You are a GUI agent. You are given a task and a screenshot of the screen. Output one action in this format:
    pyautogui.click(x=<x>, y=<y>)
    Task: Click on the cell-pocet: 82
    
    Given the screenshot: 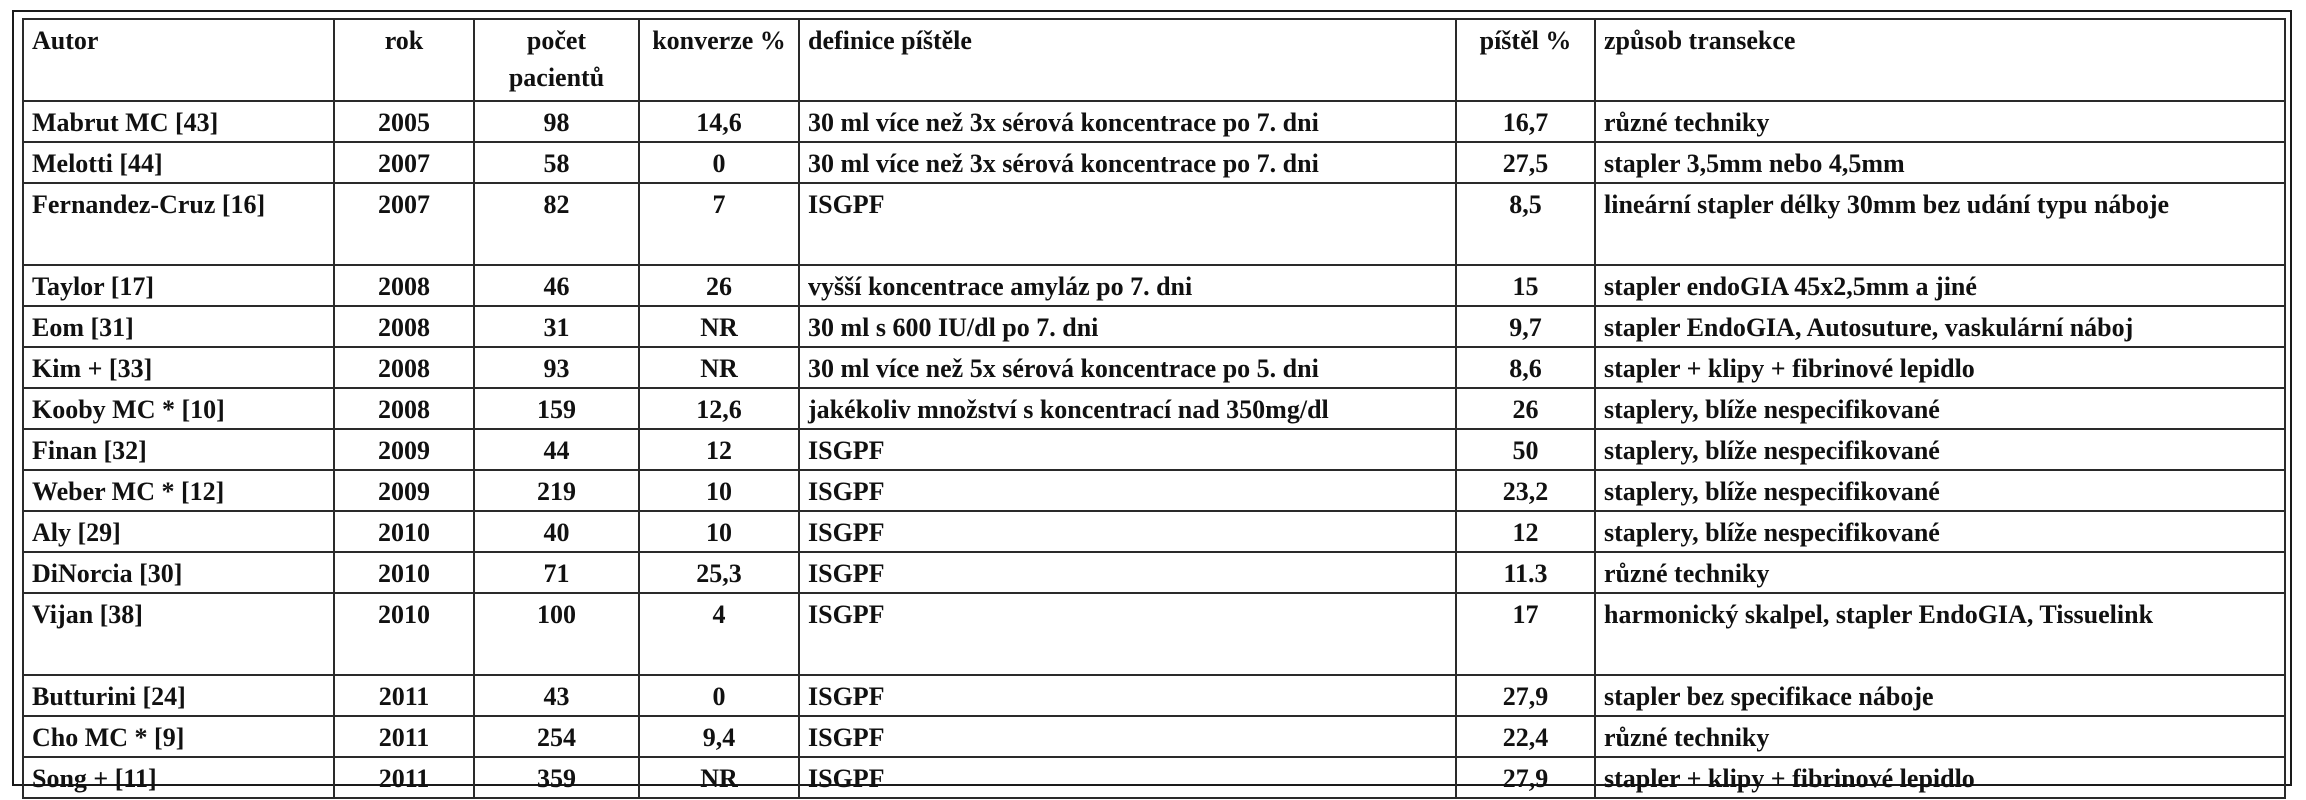 What is the action you would take?
    pyautogui.click(x=556, y=224)
    